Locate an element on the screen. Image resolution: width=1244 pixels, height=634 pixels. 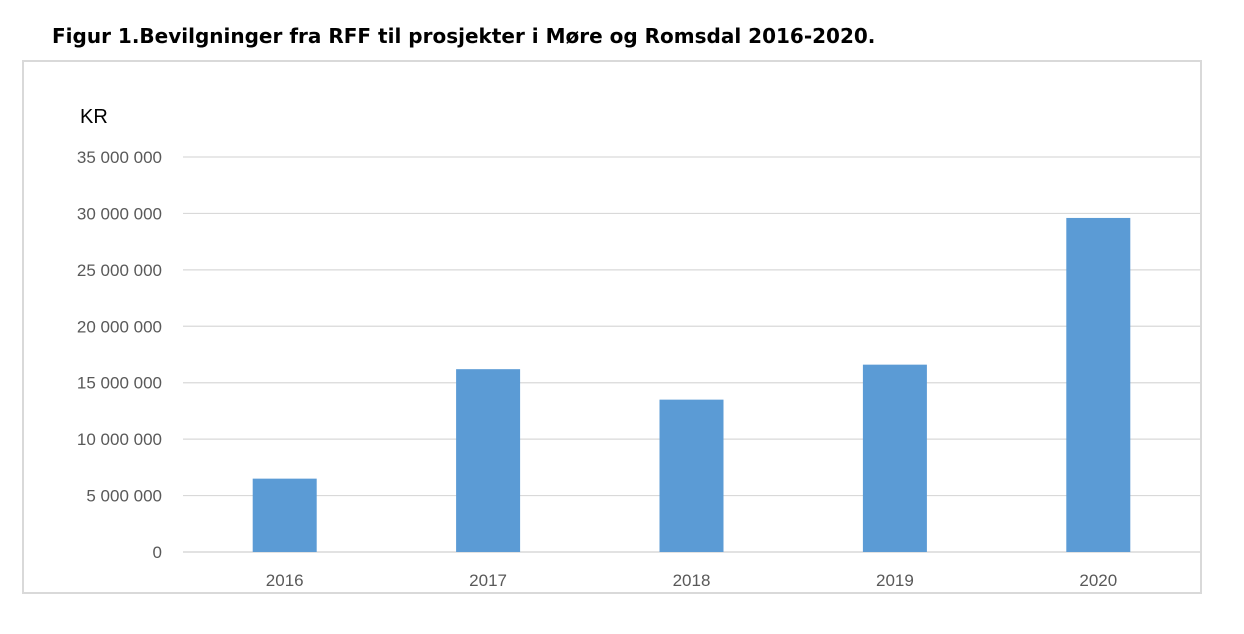
y-tick-label: 20 000 000 is located at coordinates (119, 326).